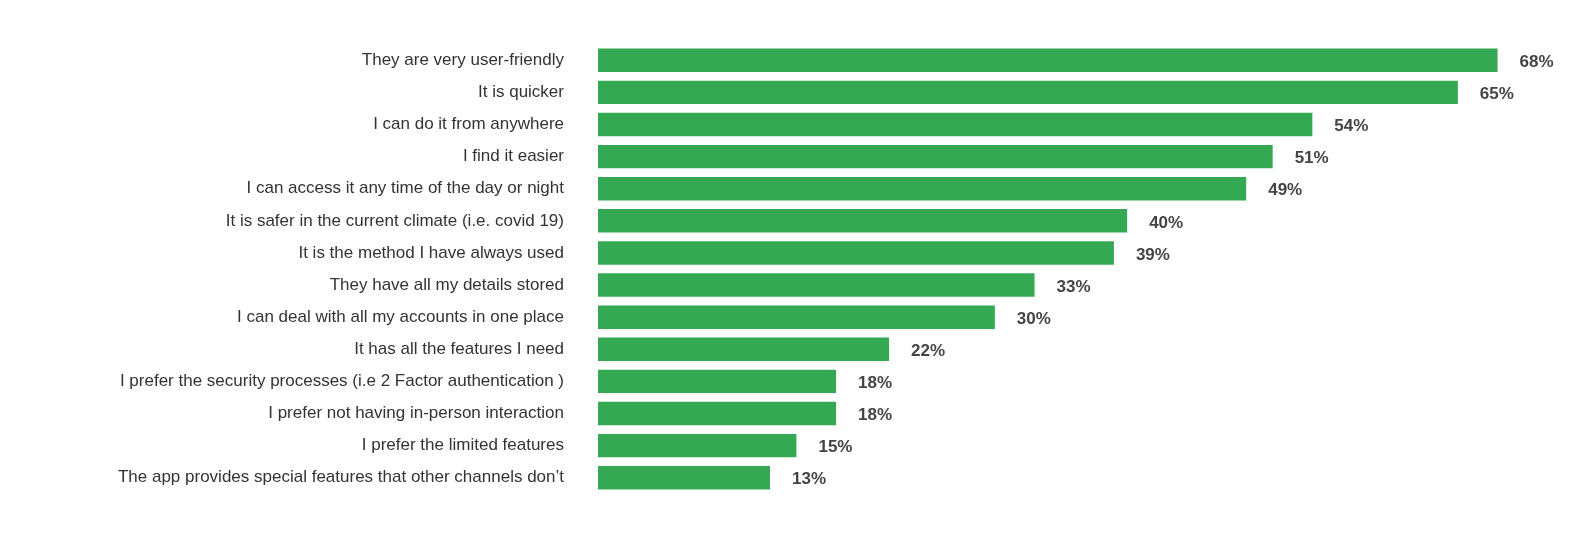 The image size is (1580, 538). Describe the element at coordinates (459, 348) in the screenshot. I see `y-tick-label: It has all the features I need` at that location.